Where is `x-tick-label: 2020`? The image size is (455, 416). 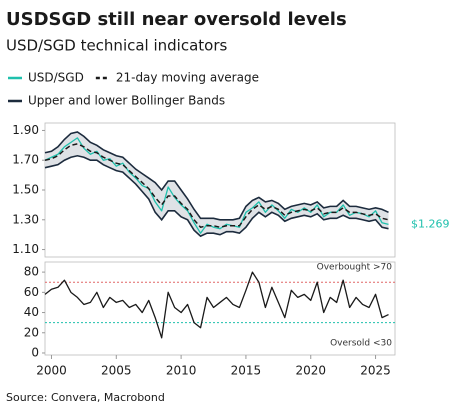 x-tick-label: 2020 is located at coordinates (310, 371).